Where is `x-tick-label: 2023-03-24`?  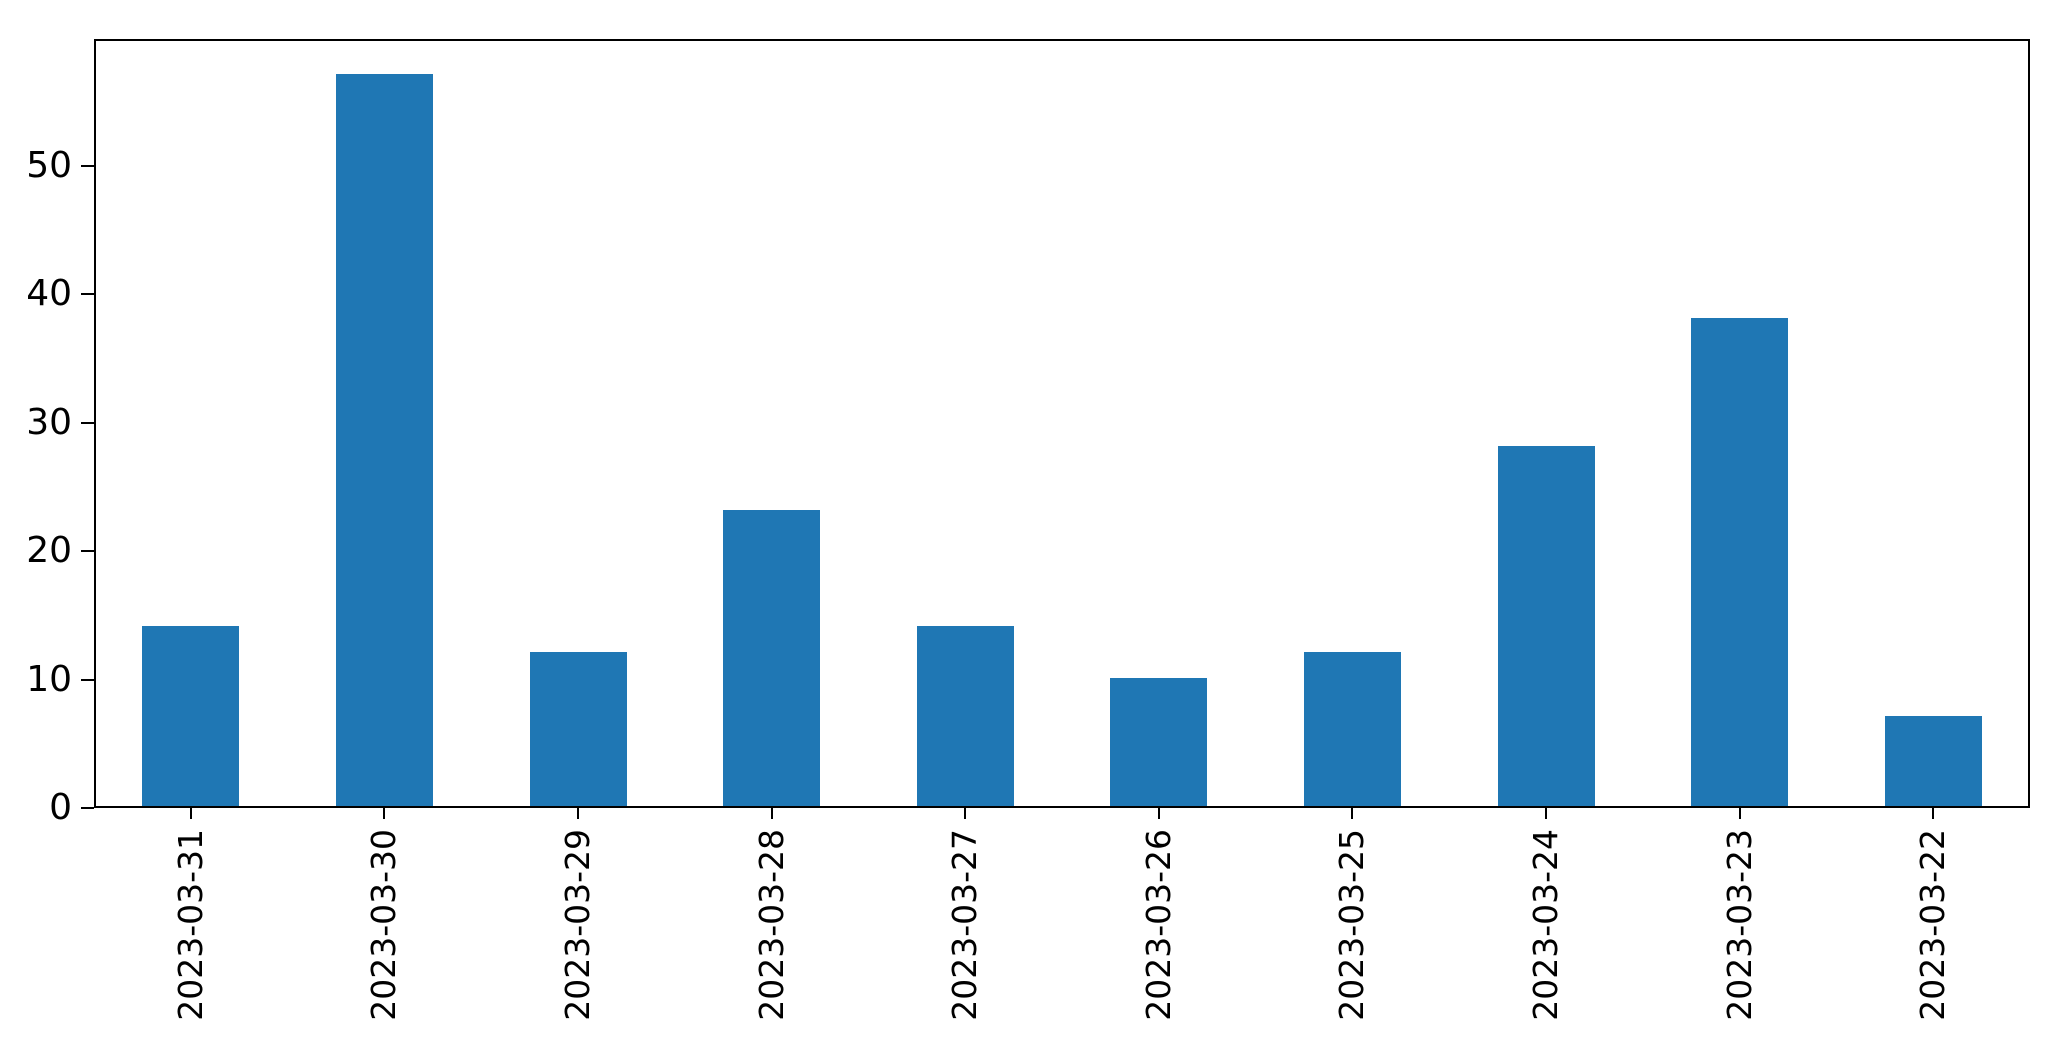 x-tick-label: 2023-03-24 is located at coordinates (1546, 925).